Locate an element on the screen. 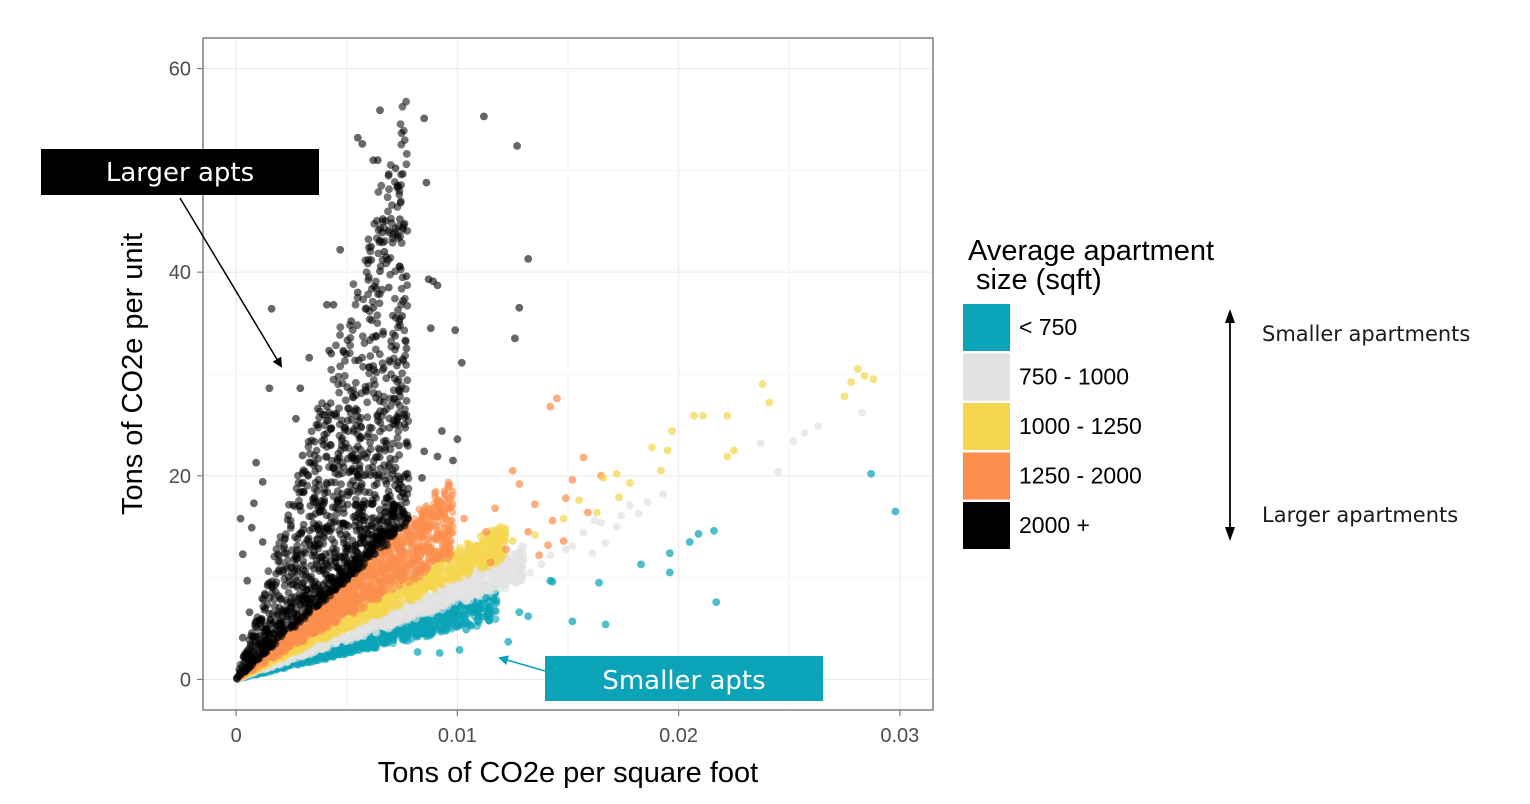  legend-label: 1250 - 2000 is located at coordinates (1080, 476).